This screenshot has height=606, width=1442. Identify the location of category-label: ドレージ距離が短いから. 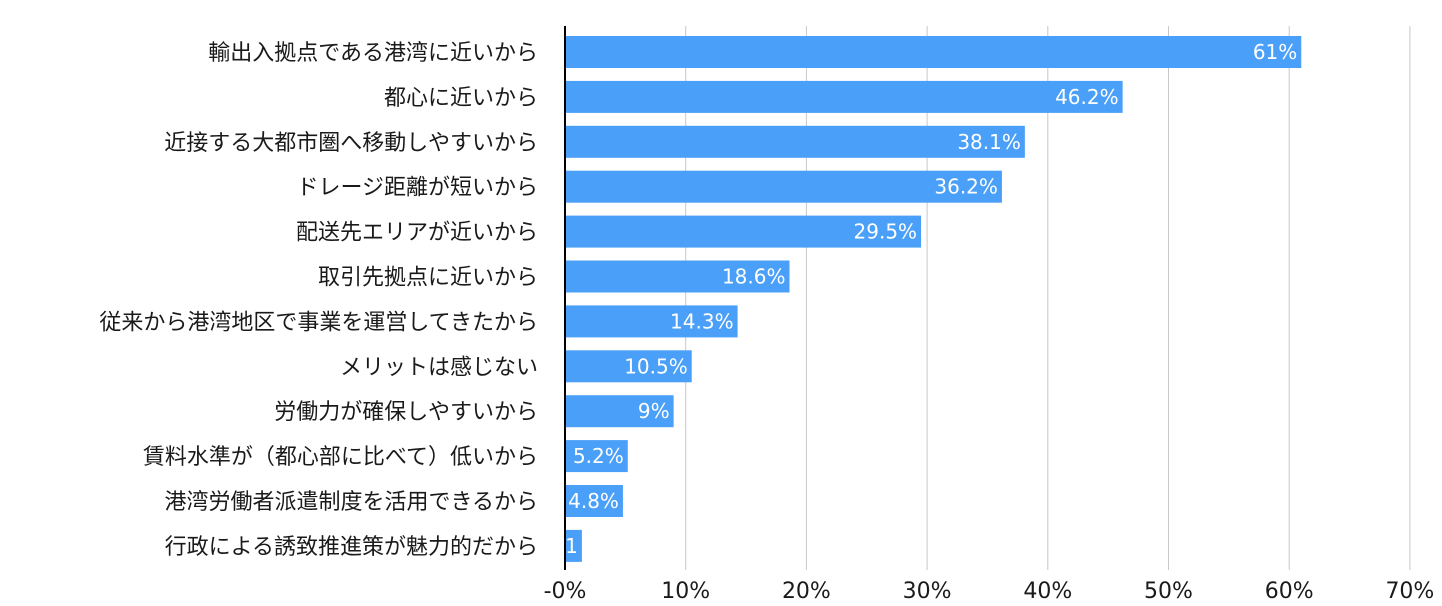
(417, 188).